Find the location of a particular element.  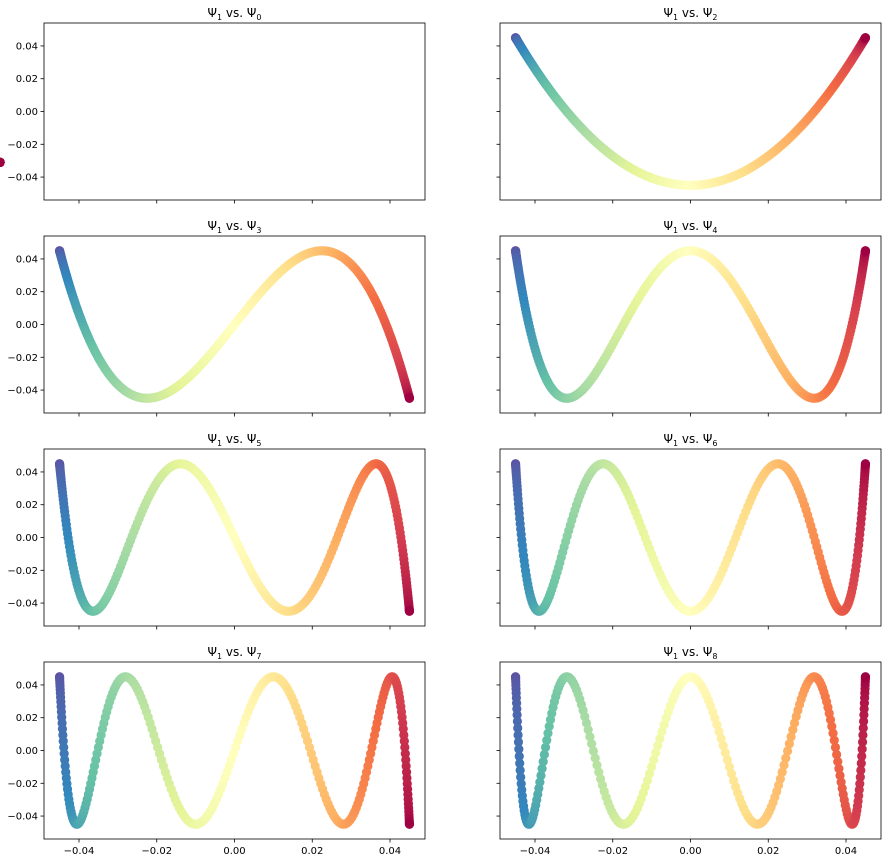

panel-8: Ψ1 vs. Ψ8 −0.04 −0.02 0.00 0.02 0.04 is located at coordinates (689, 751).